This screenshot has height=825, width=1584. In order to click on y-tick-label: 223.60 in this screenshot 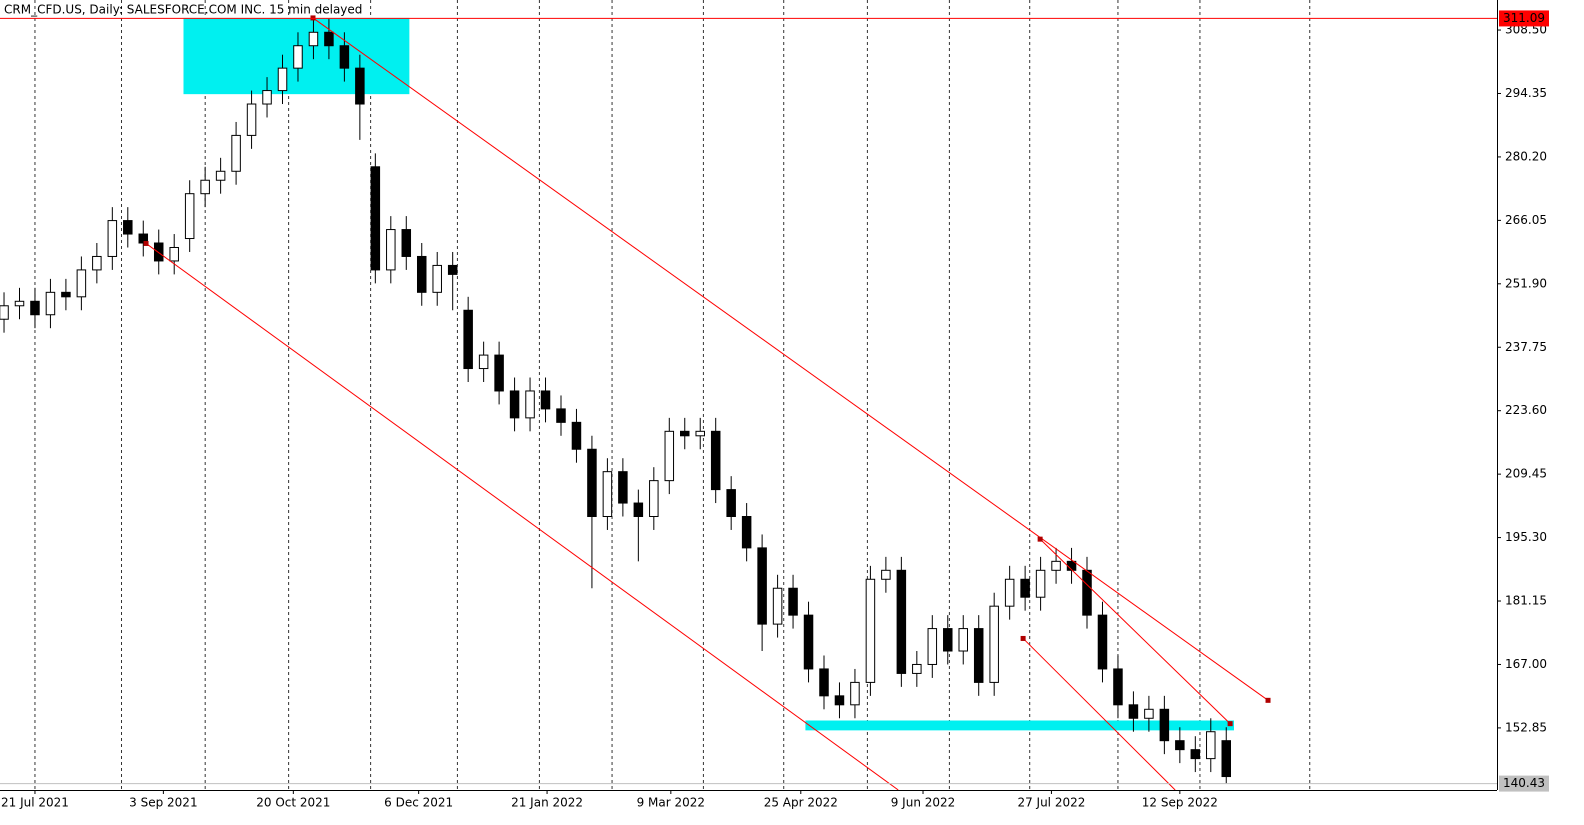, I will do `click(1526, 410)`.